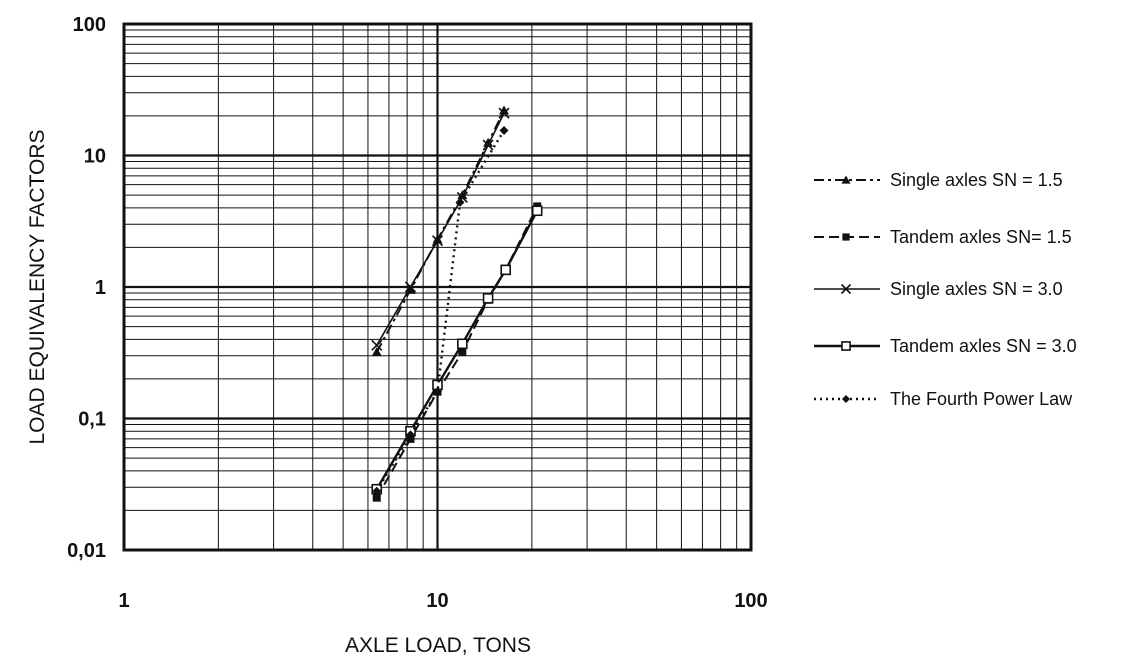 This screenshot has height=657, width=1147. I want to click on legend-label: The Fourth Power Law, so click(981, 399).